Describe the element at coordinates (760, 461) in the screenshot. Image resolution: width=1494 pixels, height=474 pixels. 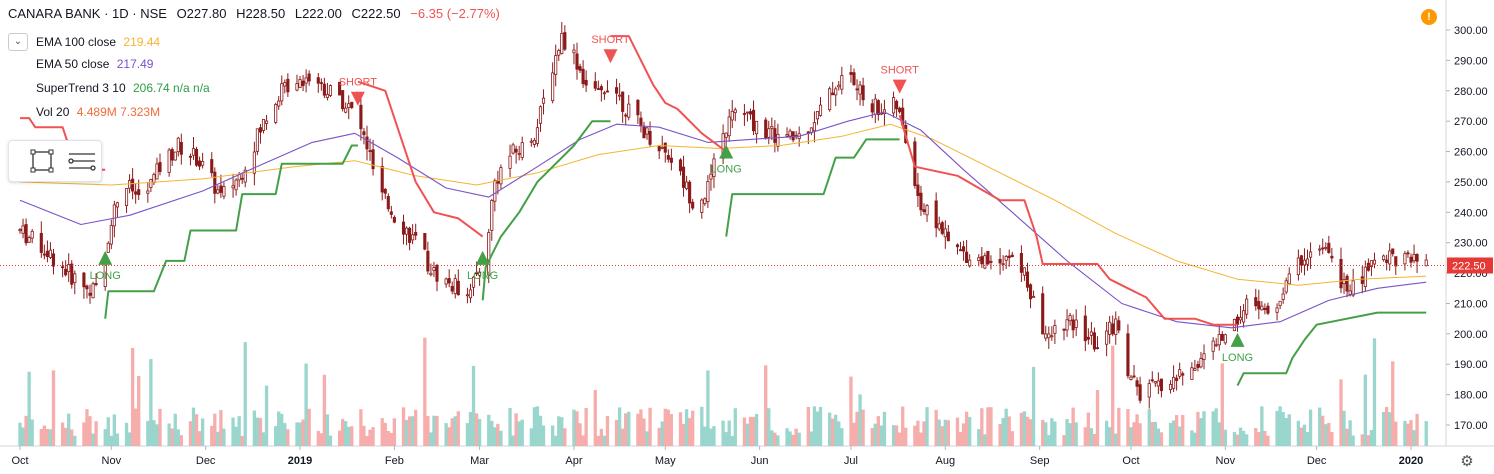
I see `x-tick-label: Jun` at that location.